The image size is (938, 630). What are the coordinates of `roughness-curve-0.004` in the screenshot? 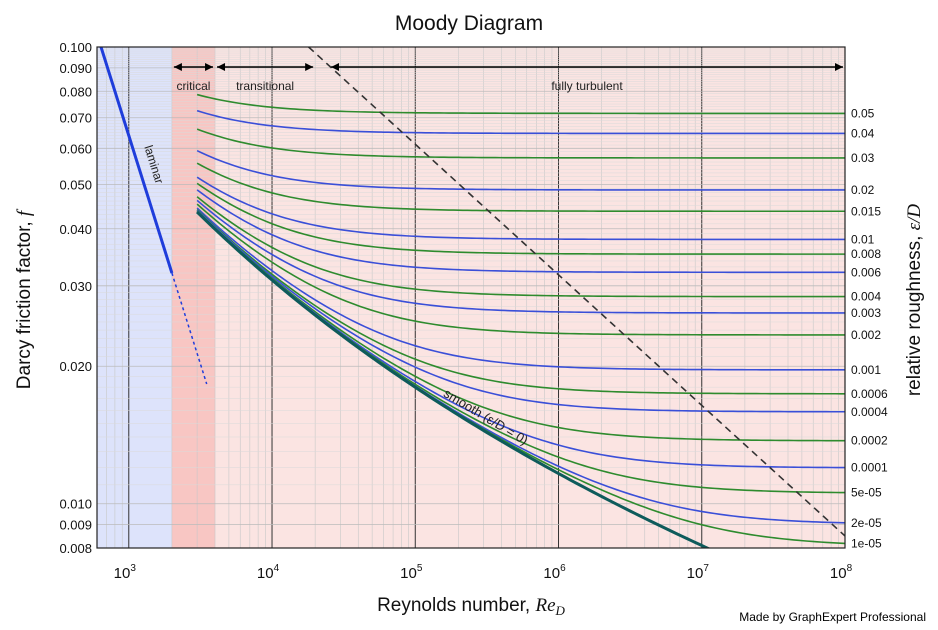 It's located at (520, 247).